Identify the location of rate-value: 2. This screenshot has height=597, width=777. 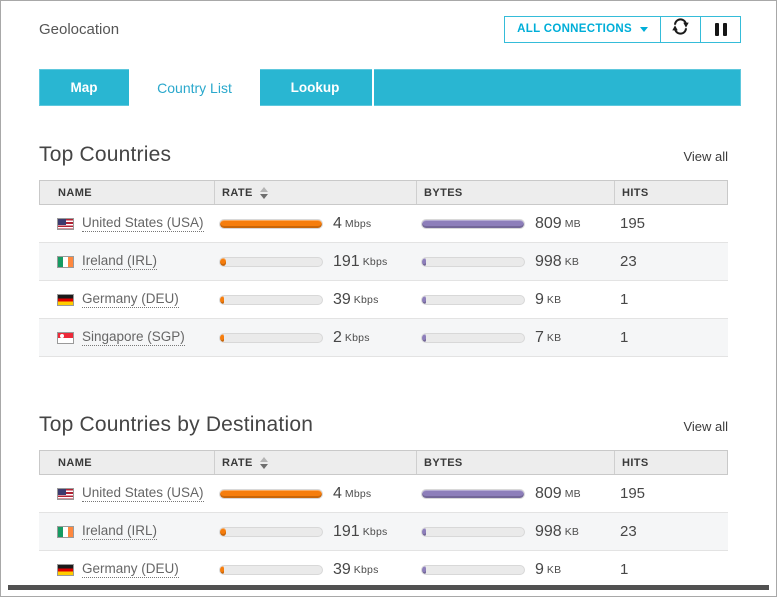
(337, 337).